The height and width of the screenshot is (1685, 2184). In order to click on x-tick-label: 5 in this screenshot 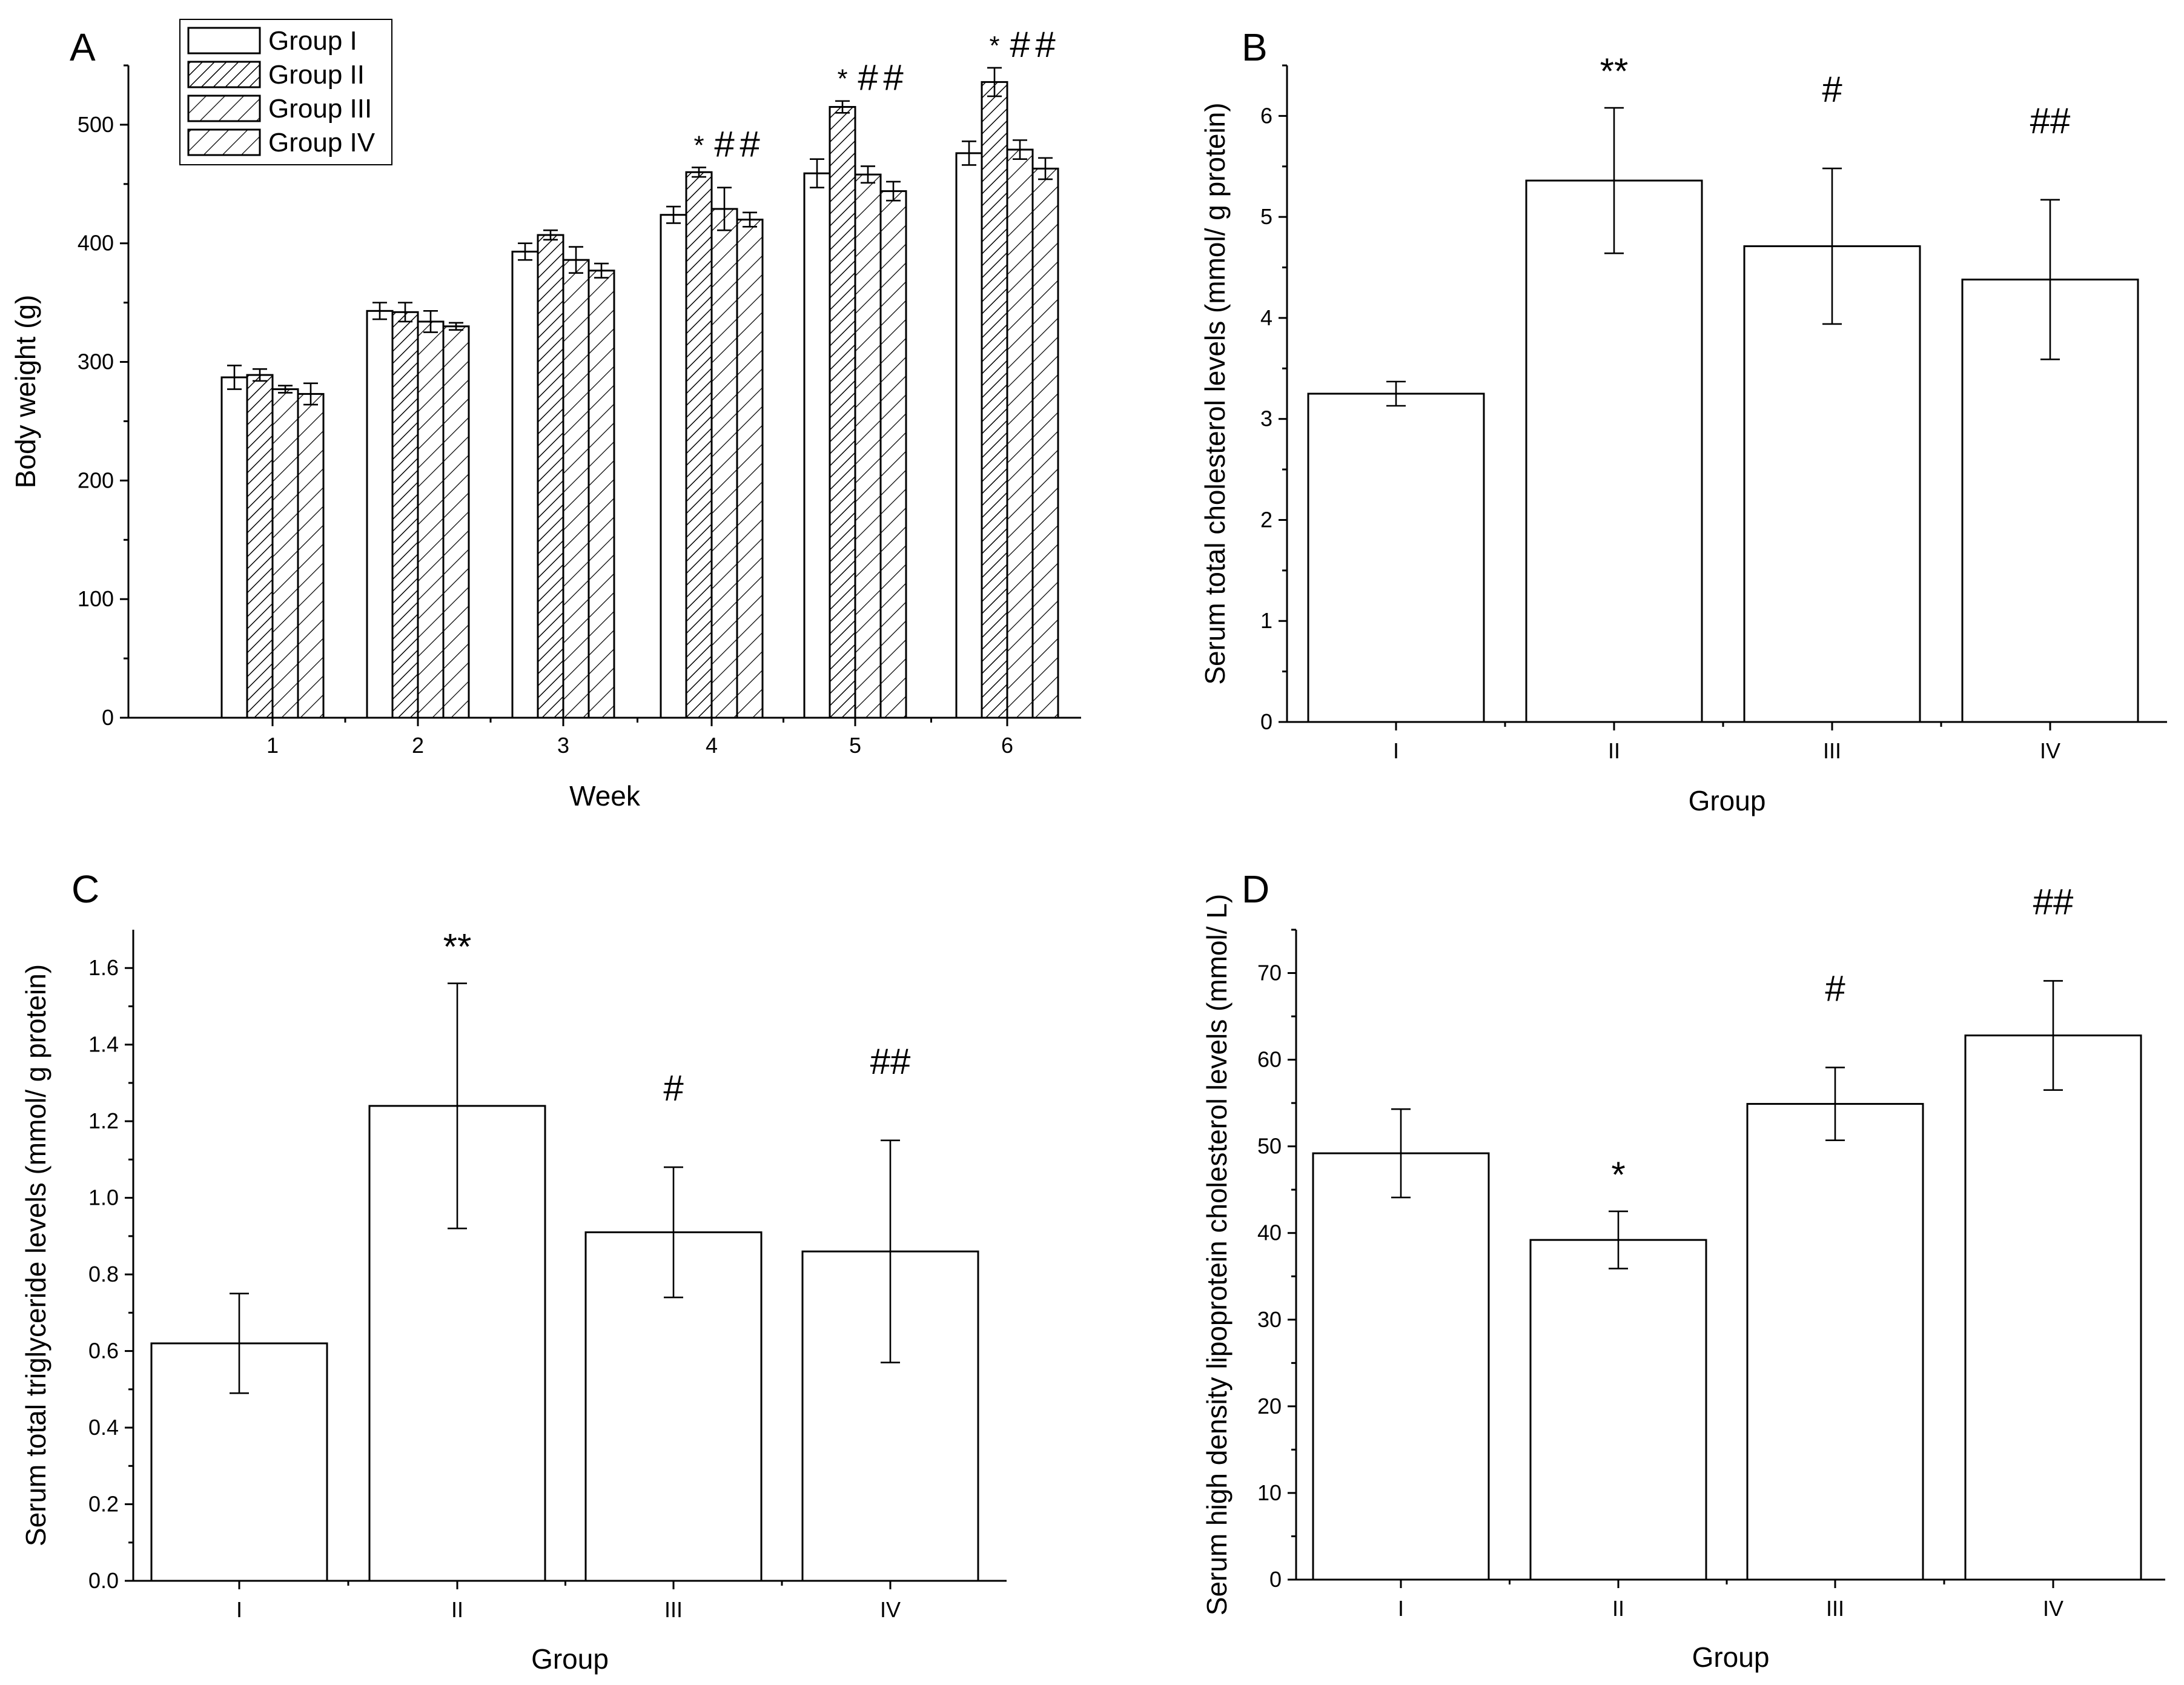, I will do `click(855, 745)`.